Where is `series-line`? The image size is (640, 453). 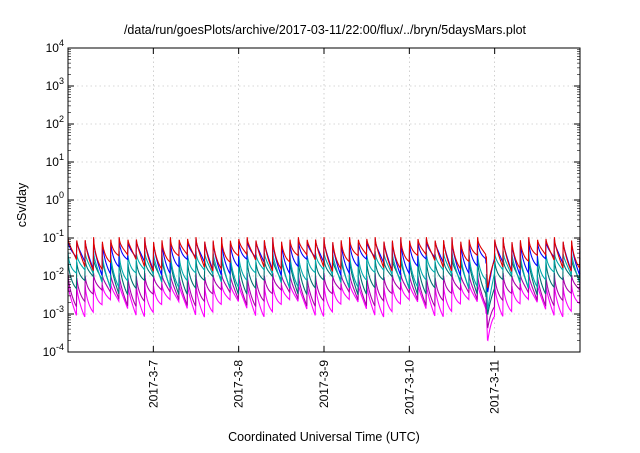 series-line is located at coordinates (324, 263).